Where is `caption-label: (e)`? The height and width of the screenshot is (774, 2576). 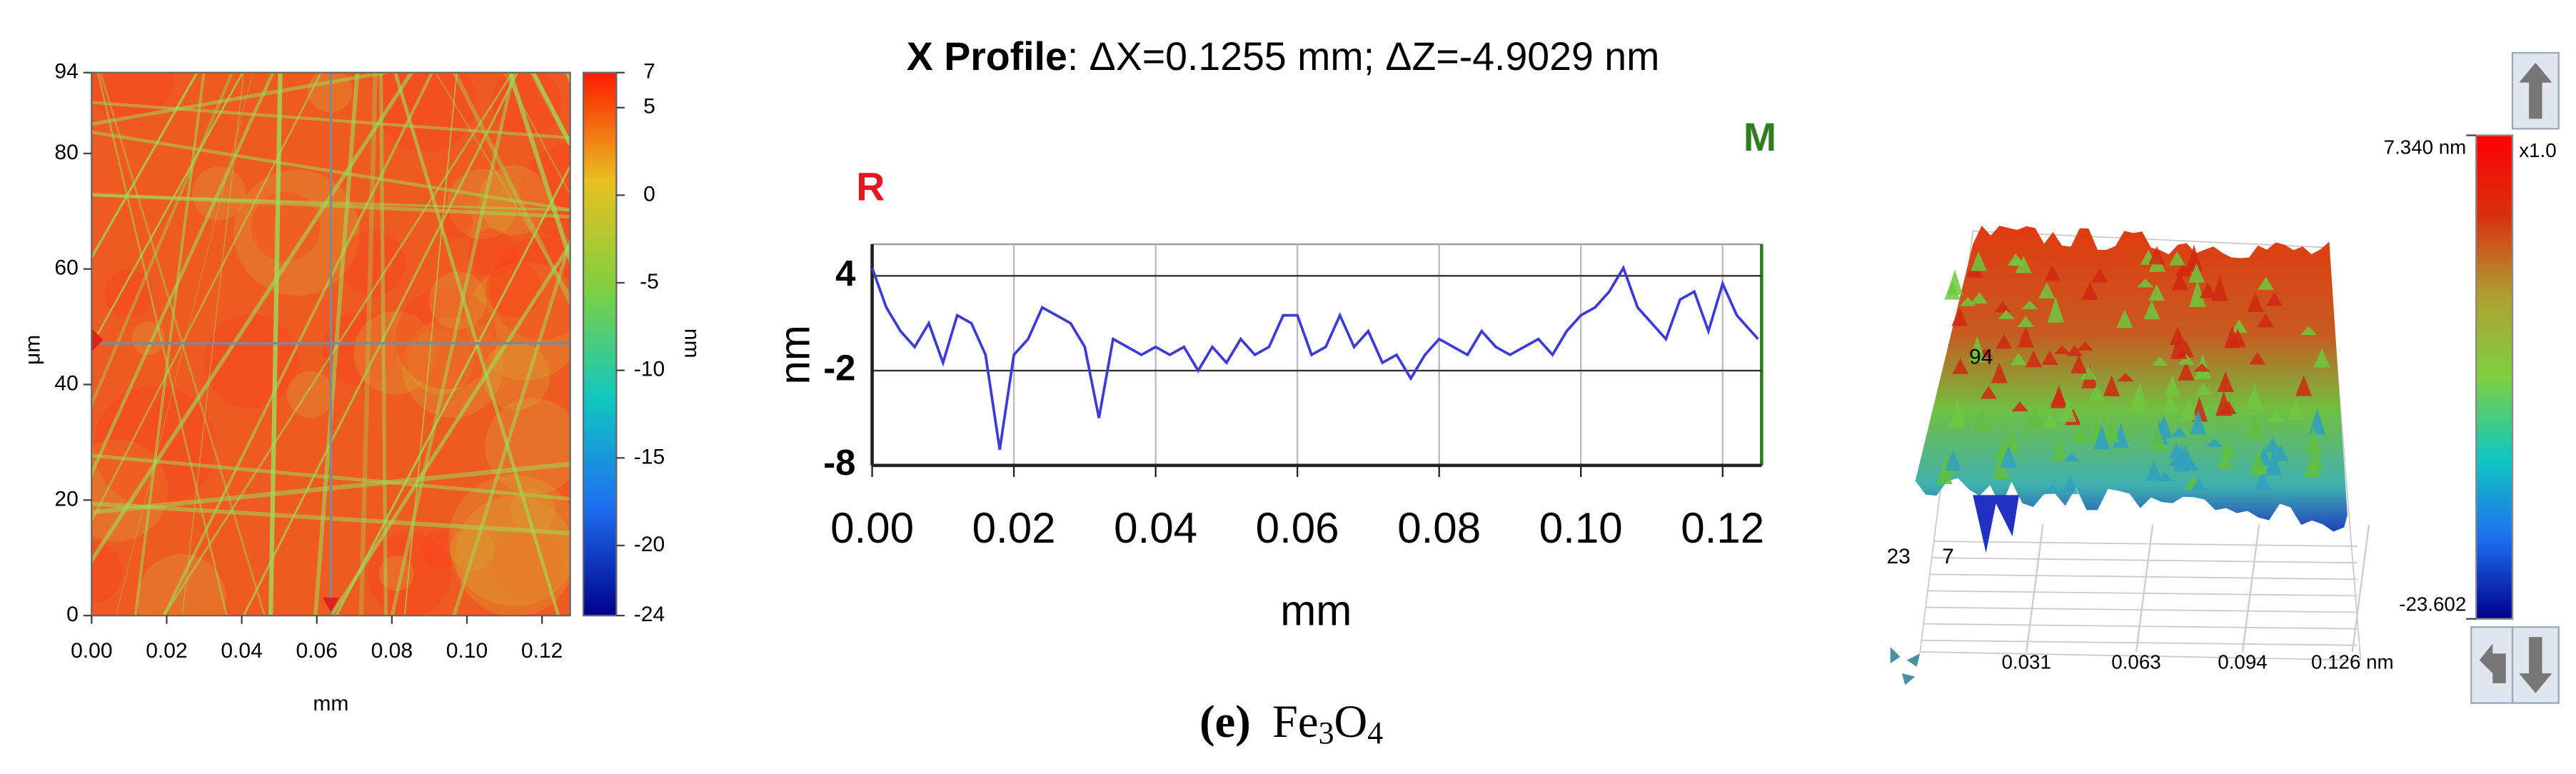 caption-label: (e) is located at coordinates (1225, 721).